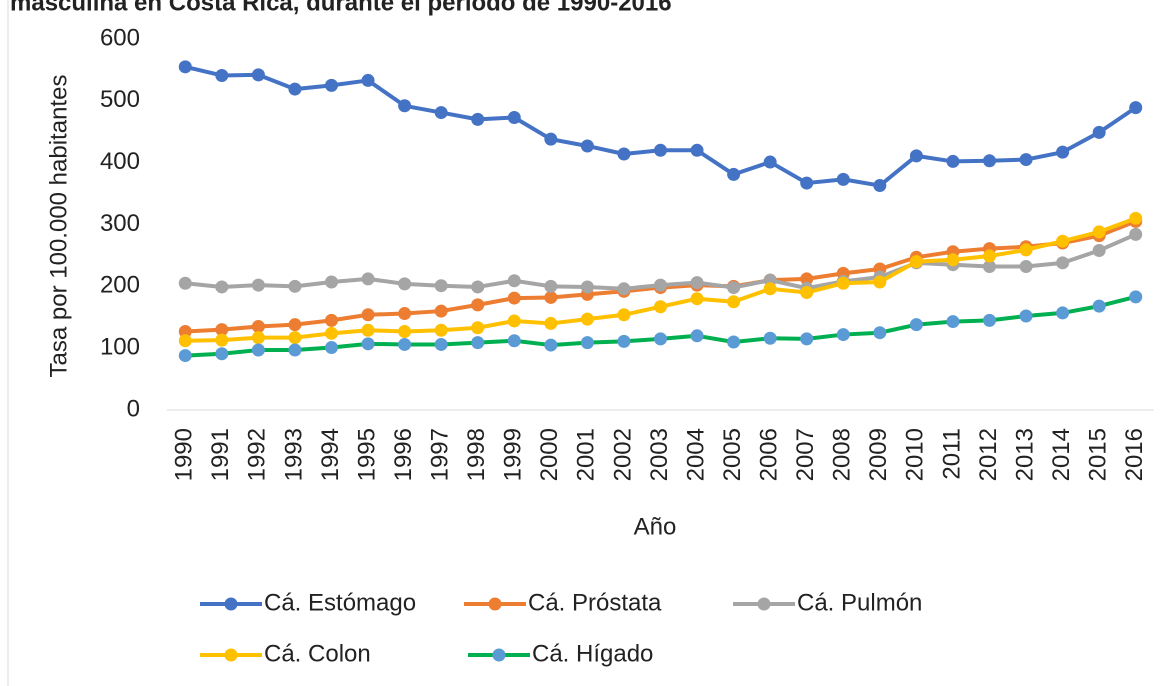  Describe the element at coordinates (1134, 454) in the screenshot. I see `x-tick-label: 2016` at that location.